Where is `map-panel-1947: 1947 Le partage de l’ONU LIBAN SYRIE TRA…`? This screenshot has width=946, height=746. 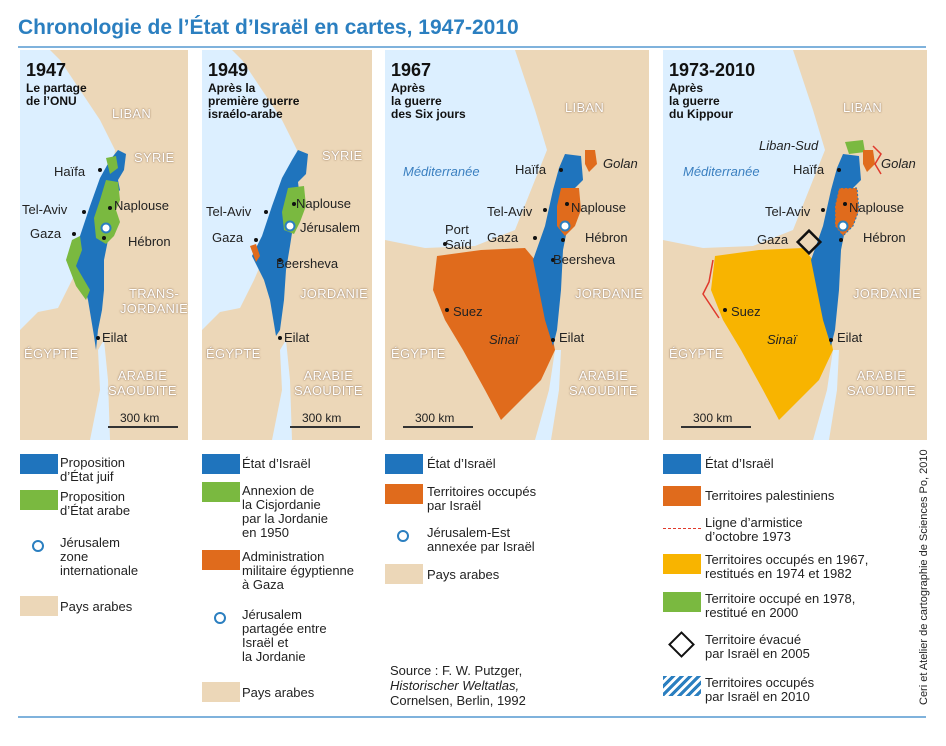 map-panel-1947: 1947 Le partage de l’ONU LIBAN SYRIE TRA… is located at coordinates (104, 245).